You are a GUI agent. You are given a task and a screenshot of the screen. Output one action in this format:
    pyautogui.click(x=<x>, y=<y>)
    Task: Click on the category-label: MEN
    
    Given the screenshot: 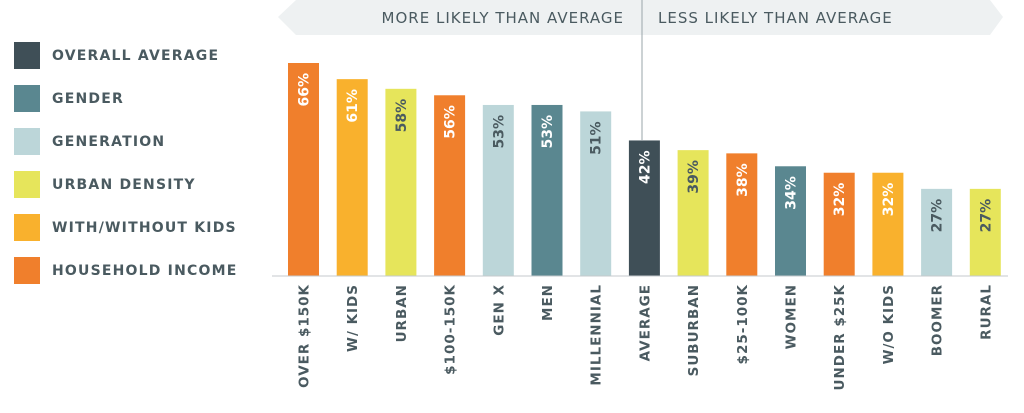 What is the action you would take?
    pyautogui.click(x=548, y=302)
    